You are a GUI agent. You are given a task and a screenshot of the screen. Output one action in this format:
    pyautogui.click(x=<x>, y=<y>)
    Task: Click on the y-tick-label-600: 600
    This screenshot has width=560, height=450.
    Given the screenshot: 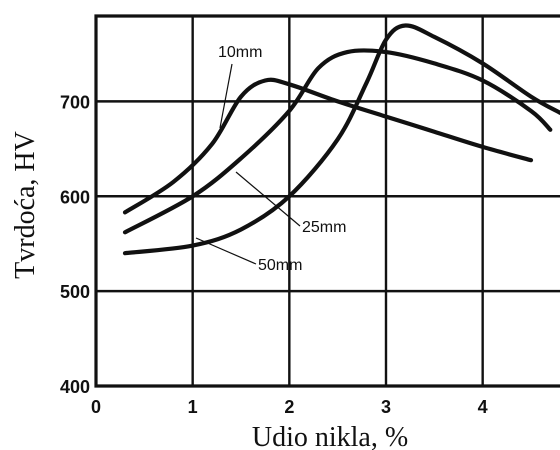 What is the action you would take?
    pyautogui.click(x=75, y=197)
    